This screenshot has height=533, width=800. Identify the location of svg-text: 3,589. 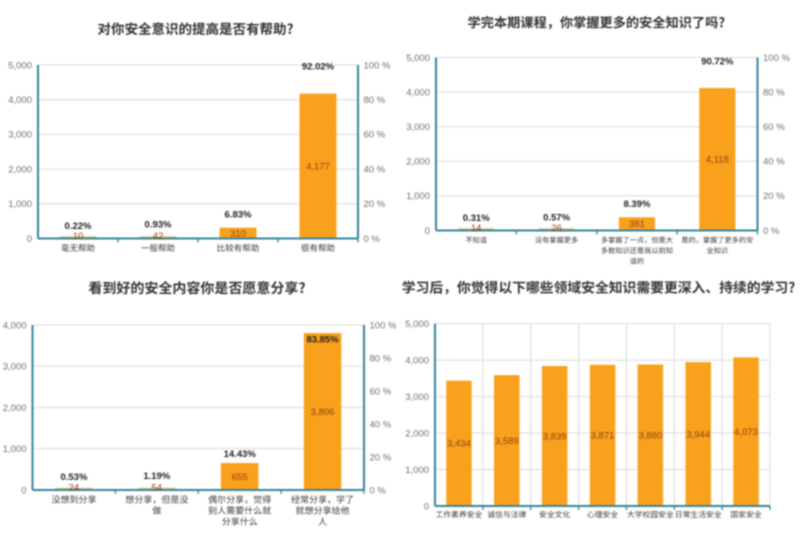
(507, 441).